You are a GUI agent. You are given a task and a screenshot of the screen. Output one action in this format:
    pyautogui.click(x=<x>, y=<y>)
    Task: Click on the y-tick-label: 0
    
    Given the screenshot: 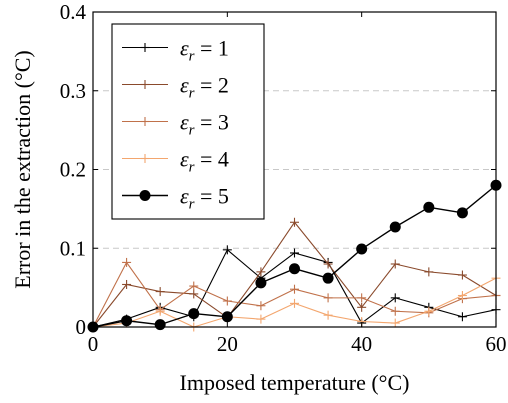 What is the action you would take?
    pyautogui.click(x=81, y=327)
    